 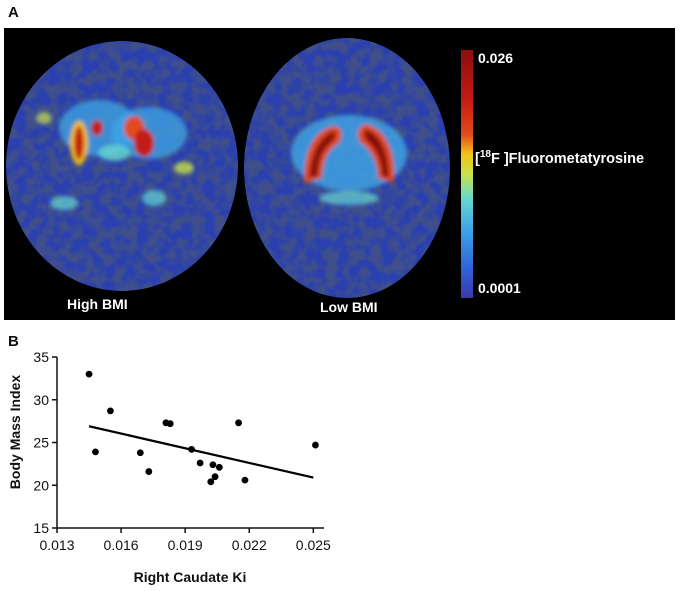 I want to click on y-tick-label: 35, so click(x=41, y=357).